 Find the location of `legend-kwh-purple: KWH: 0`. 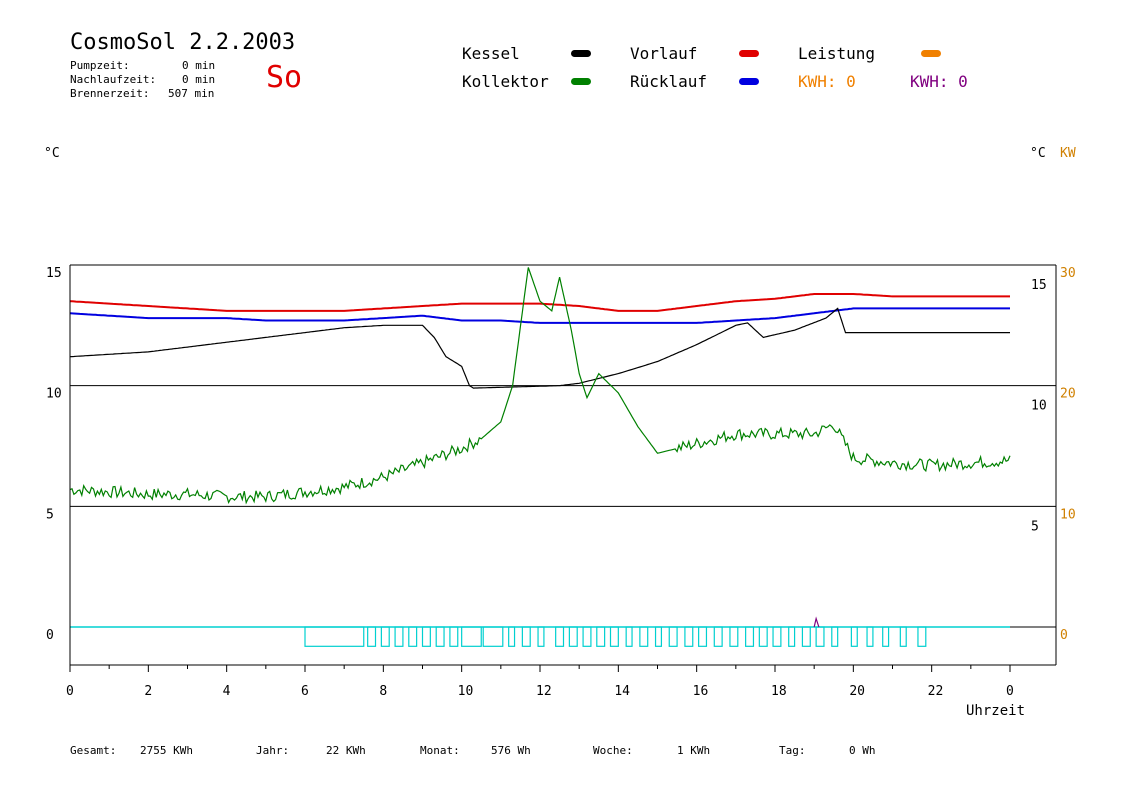

legend-kwh-purple: KWH: 0 is located at coordinates (939, 81).